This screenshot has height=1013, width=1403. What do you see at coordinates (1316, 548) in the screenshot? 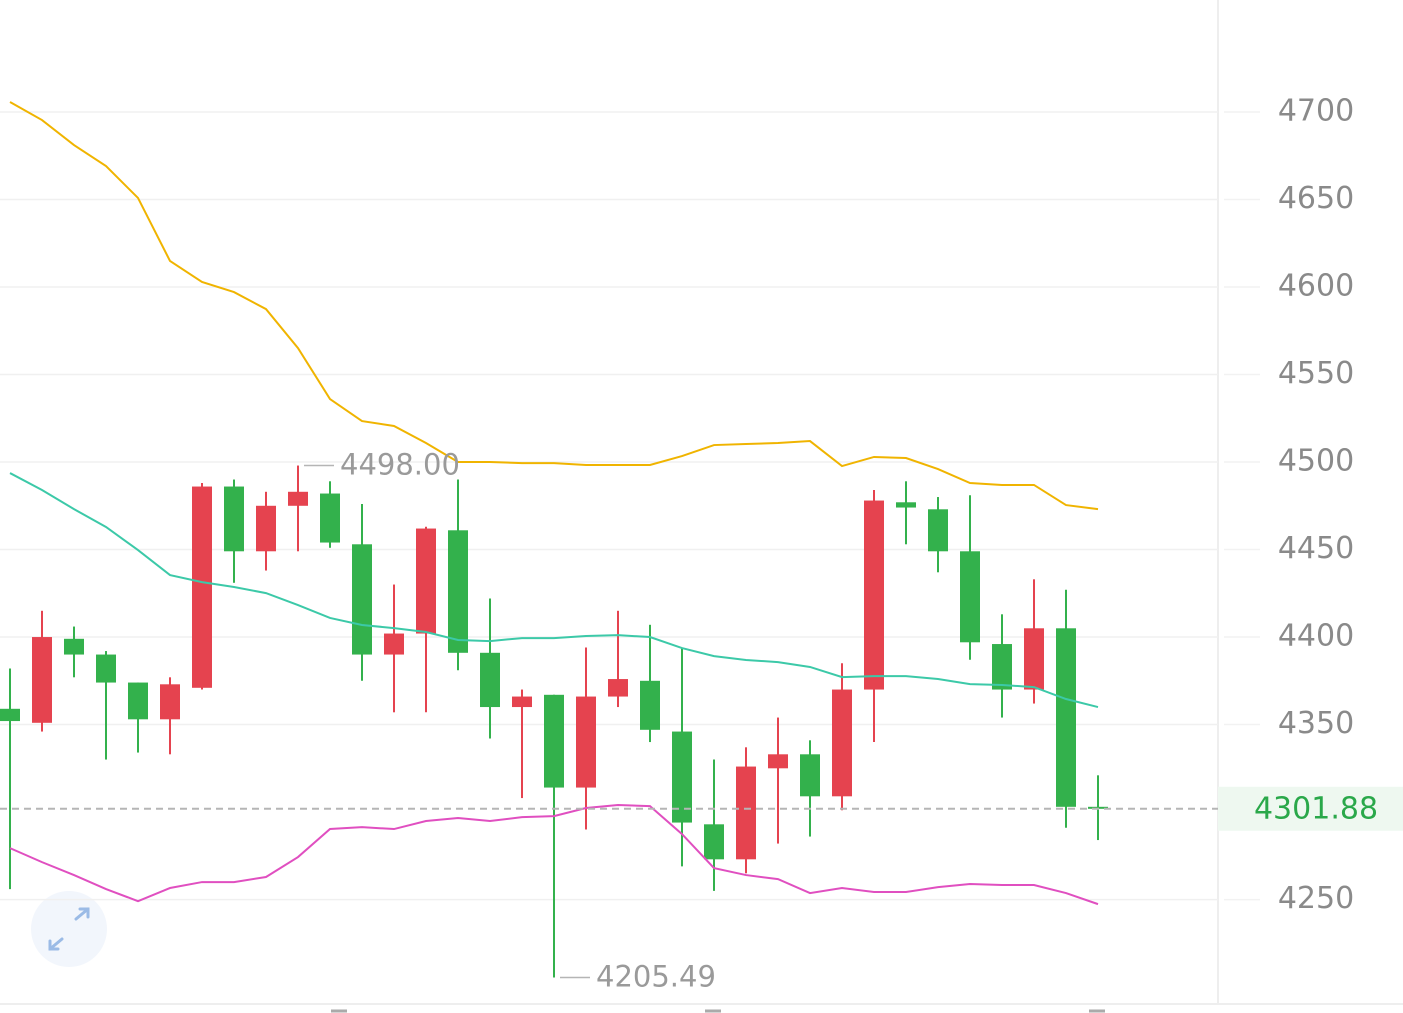
I see `y-tick-label: 4450` at bounding box center [1316, 548].